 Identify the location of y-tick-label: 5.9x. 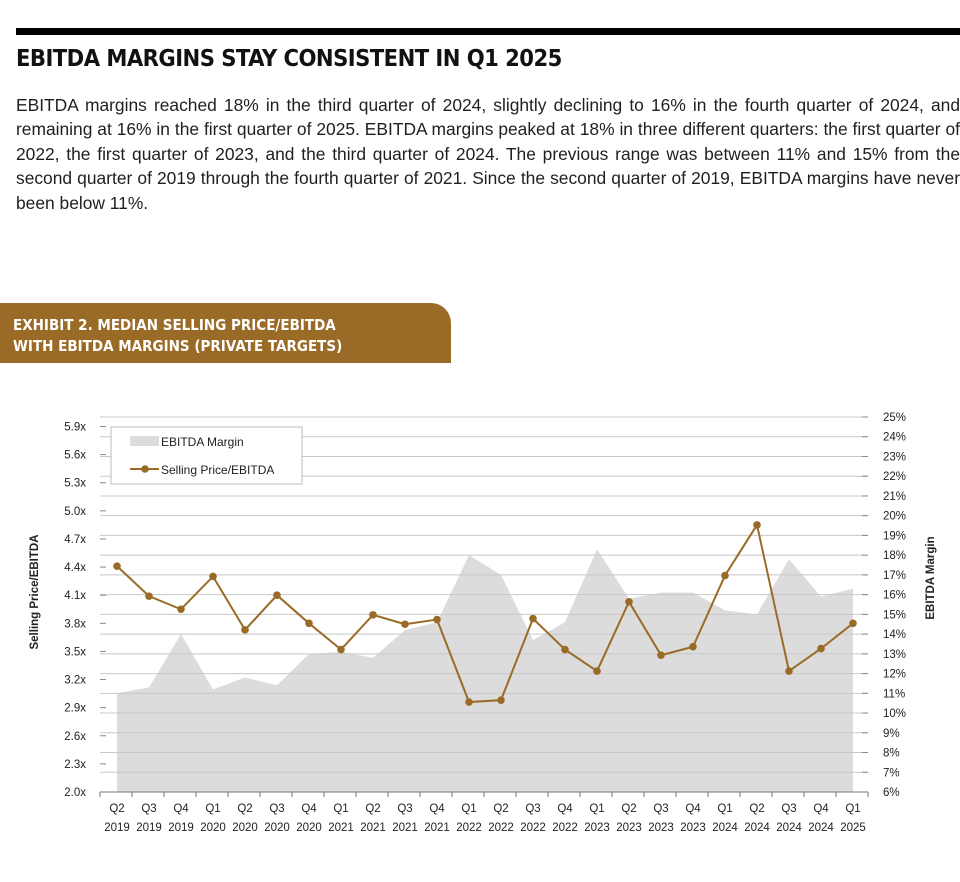
(75, 428).